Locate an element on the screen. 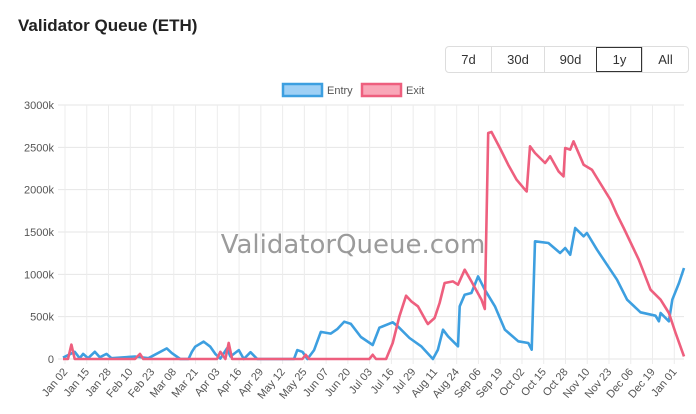 This screenshot has height=414, width=696. y-tick-label: 500k is located at coordinates (42, 318).